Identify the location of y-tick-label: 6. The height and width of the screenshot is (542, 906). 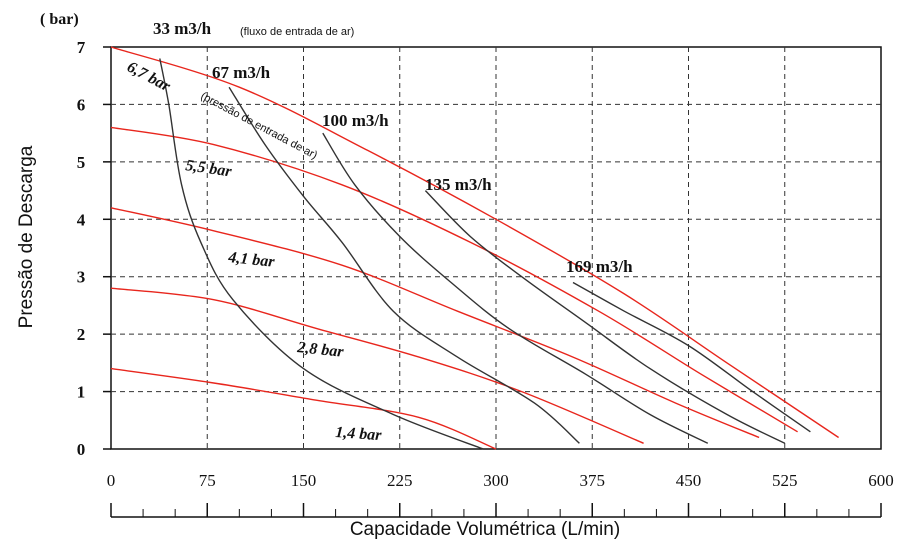
(81, 104).